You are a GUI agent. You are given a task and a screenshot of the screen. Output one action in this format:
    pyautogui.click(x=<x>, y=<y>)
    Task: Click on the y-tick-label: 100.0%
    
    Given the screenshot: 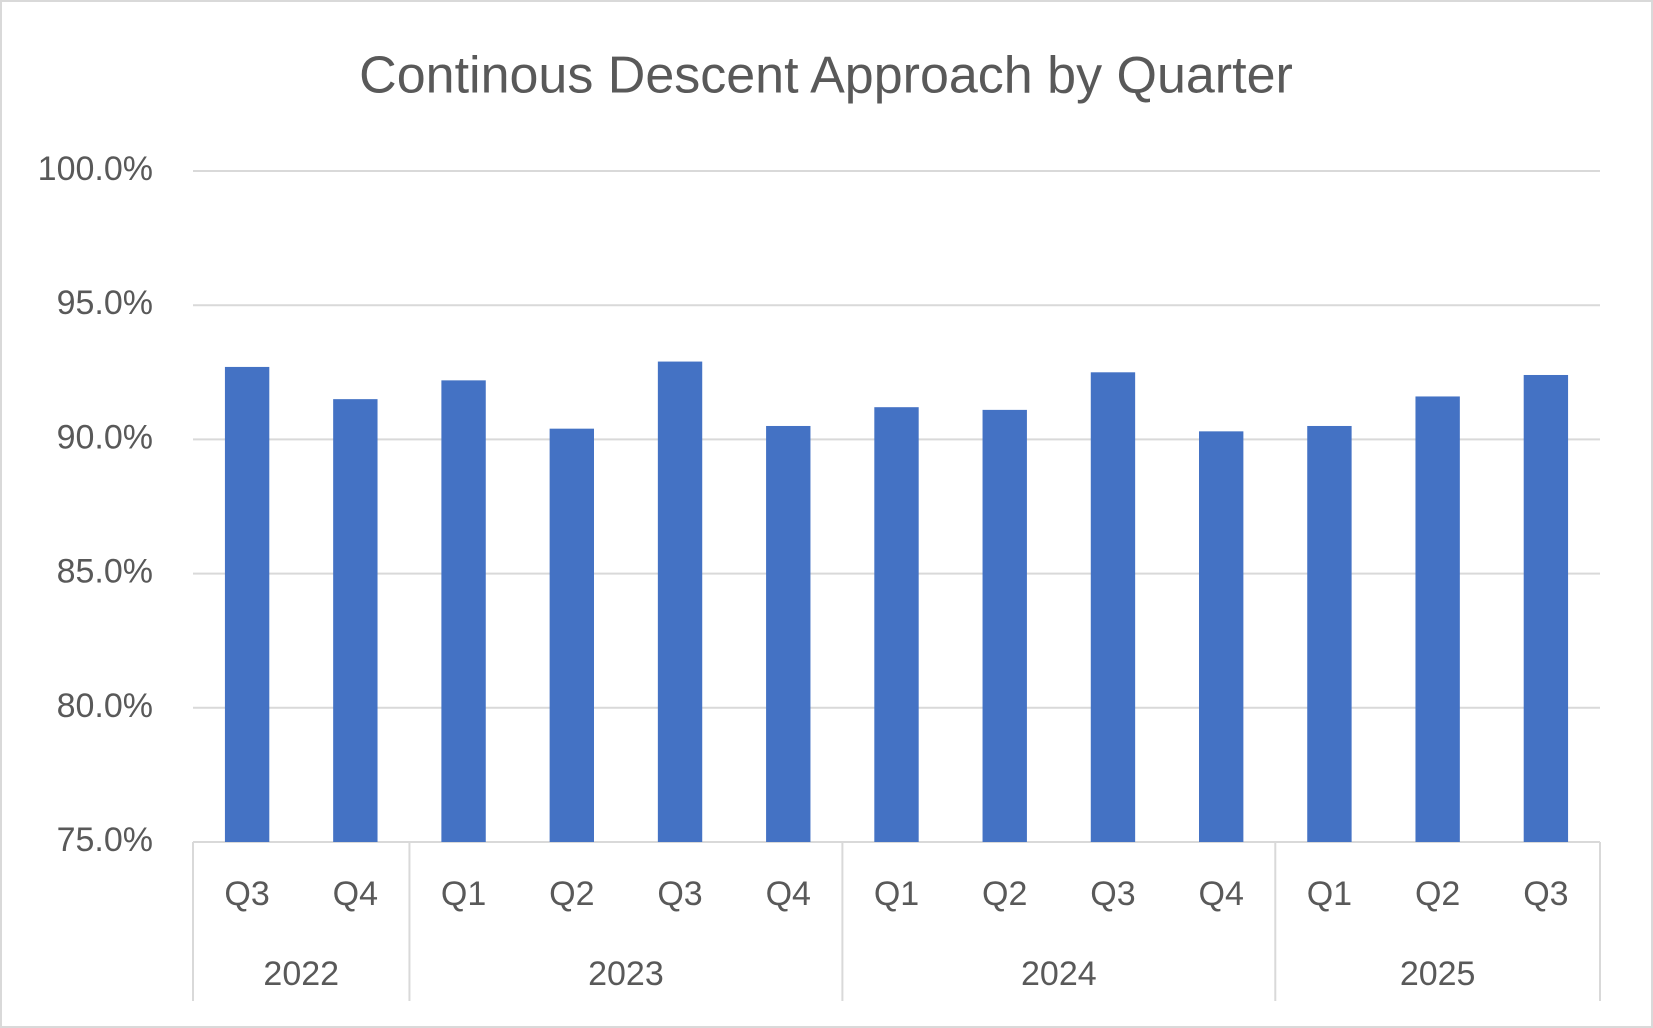 What is the action you would take?
    pyautogui.click(x=95, y=169)
    